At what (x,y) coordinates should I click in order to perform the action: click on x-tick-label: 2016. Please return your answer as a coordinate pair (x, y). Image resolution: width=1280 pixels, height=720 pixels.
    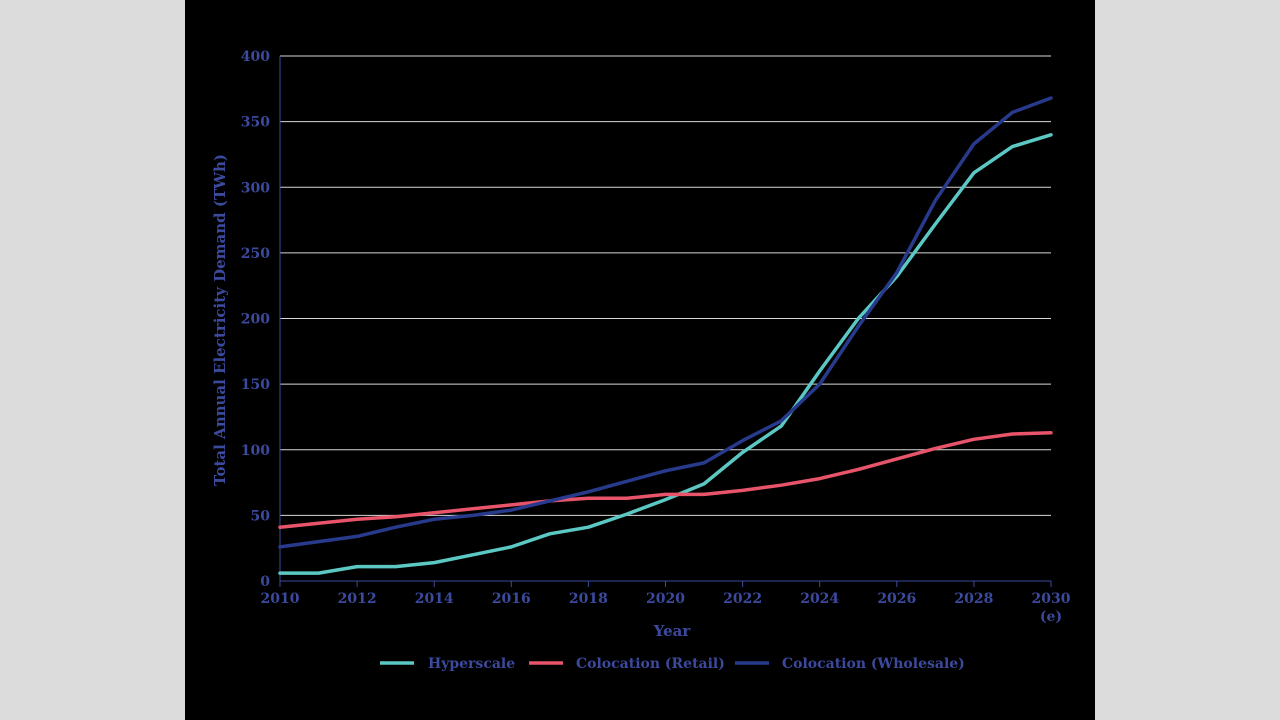
    Looking at the image, I should click on (511, 599).